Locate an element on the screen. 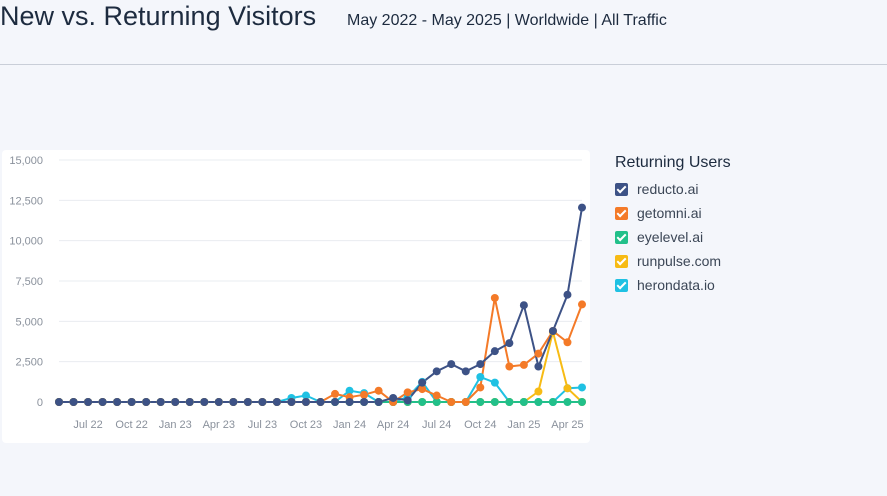 This screenshot has width=887, height=496. legend-item-reducto-ai: reducto.ai is located at coordinates (673, 189).